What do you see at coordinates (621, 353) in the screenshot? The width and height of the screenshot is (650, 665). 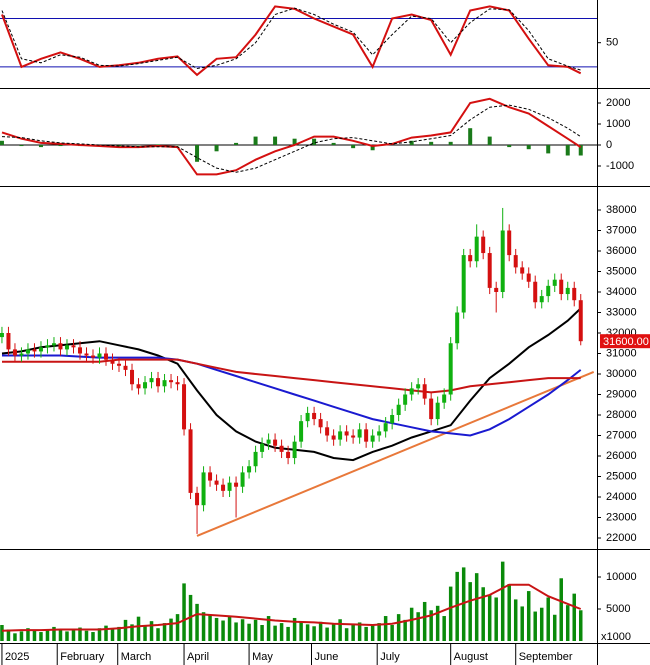 I see `y-tick-label: 31000` at bounding box center [621, 353].